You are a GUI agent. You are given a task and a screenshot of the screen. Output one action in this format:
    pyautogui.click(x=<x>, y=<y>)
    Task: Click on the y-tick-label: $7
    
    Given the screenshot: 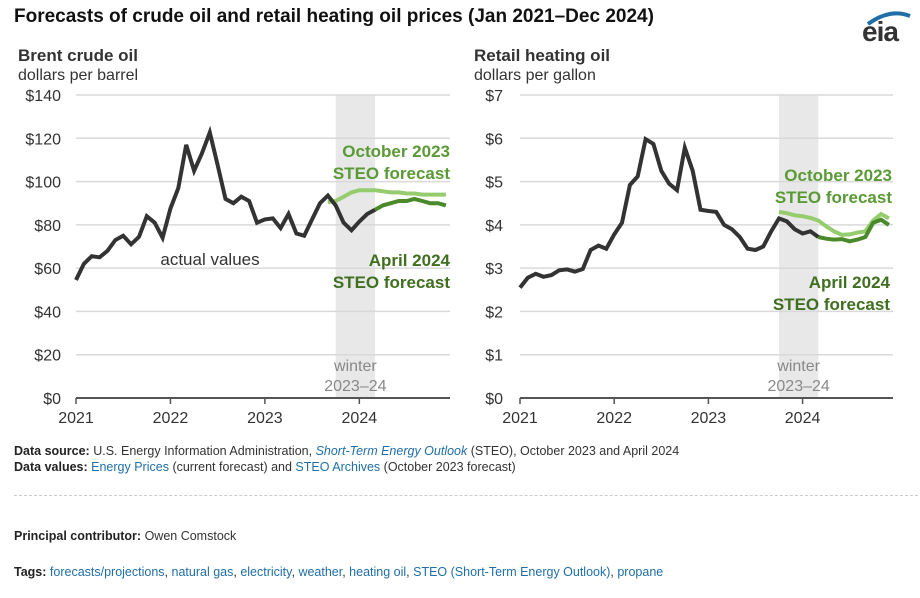 What is the action you would take?
    pyautogui.click(x=494, y=96)
    